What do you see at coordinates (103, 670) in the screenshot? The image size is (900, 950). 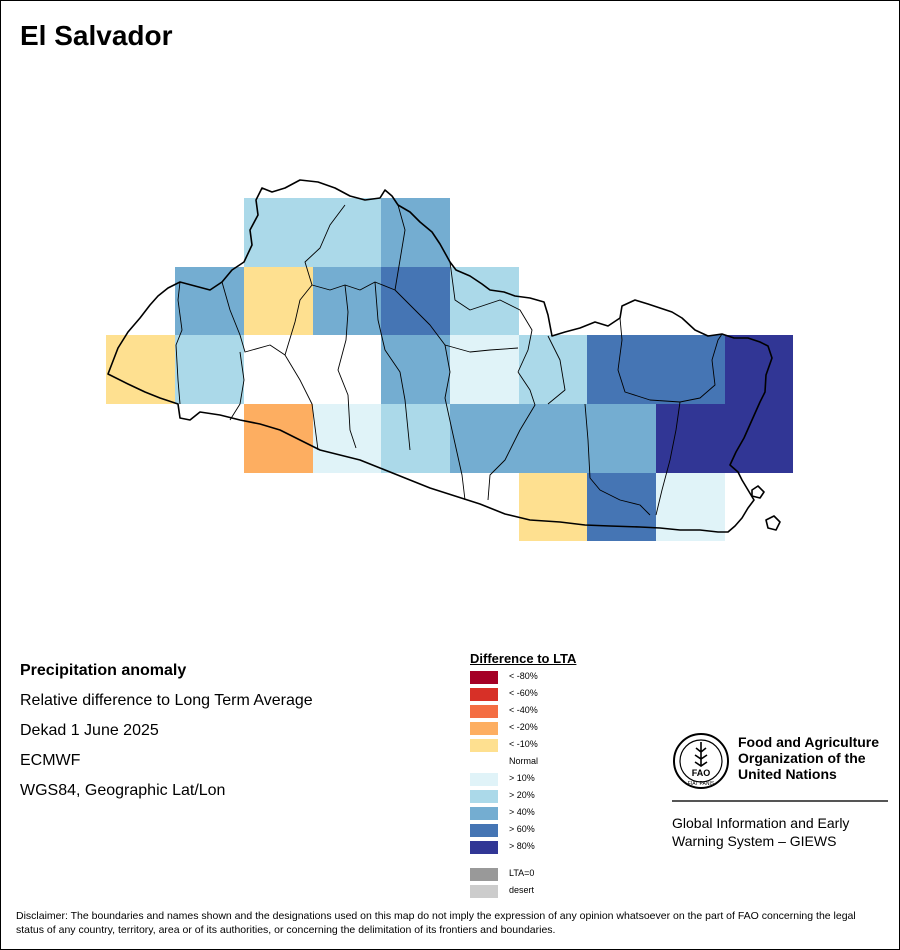 I see `info-heading: Precipitation anomaly` at bounding box center [103, 670].